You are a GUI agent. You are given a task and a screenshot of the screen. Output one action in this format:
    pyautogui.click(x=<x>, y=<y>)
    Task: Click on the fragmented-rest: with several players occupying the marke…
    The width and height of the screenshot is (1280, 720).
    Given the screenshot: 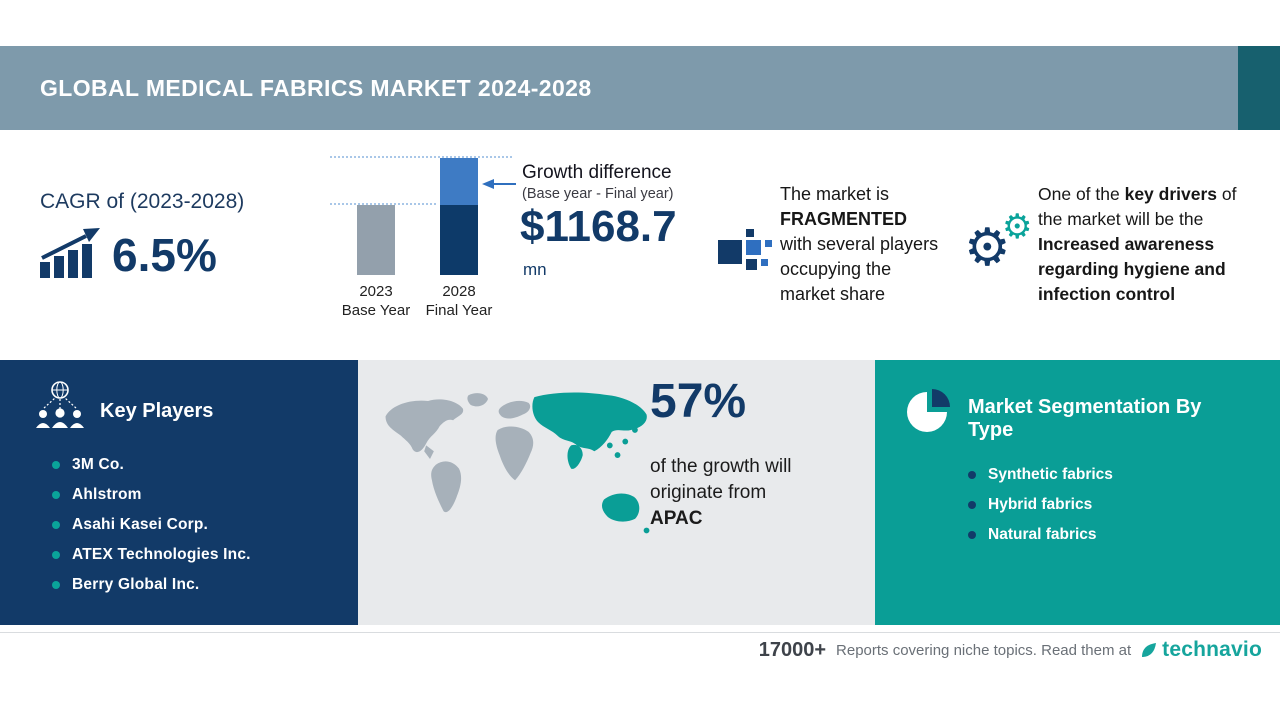 What is the action you would take?
    pyautogui.click(x=859, y=269)
    